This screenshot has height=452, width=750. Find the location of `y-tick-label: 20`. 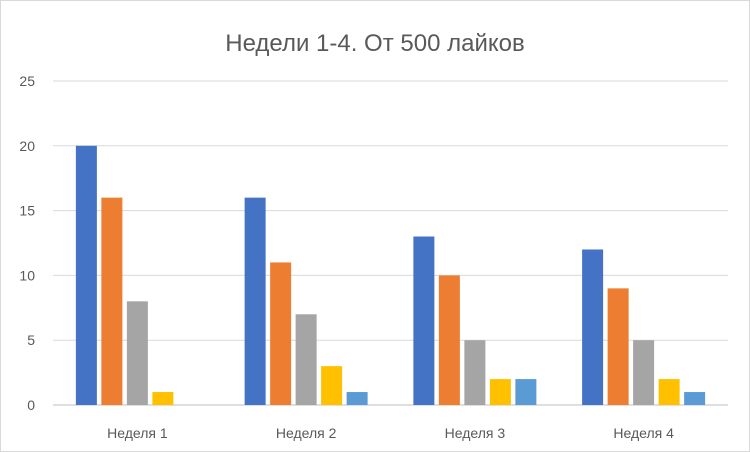

y-tick-label: 20 is located at coordinates (27, 146).